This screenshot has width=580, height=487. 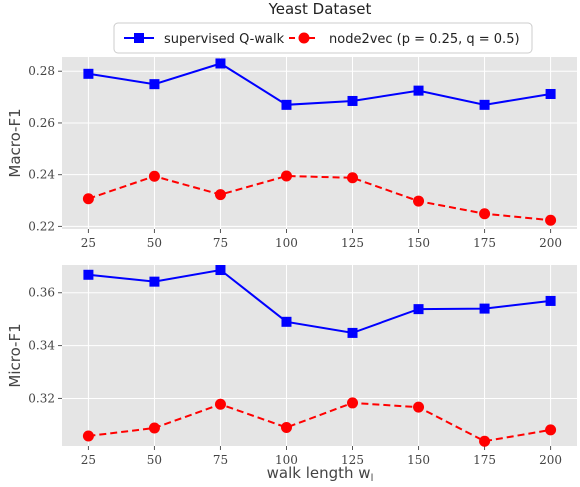 What do you see at coordinates (41, 293) in the screenshot?
I see `y-tick-label: 0.36` at bounding box center [41, 293].